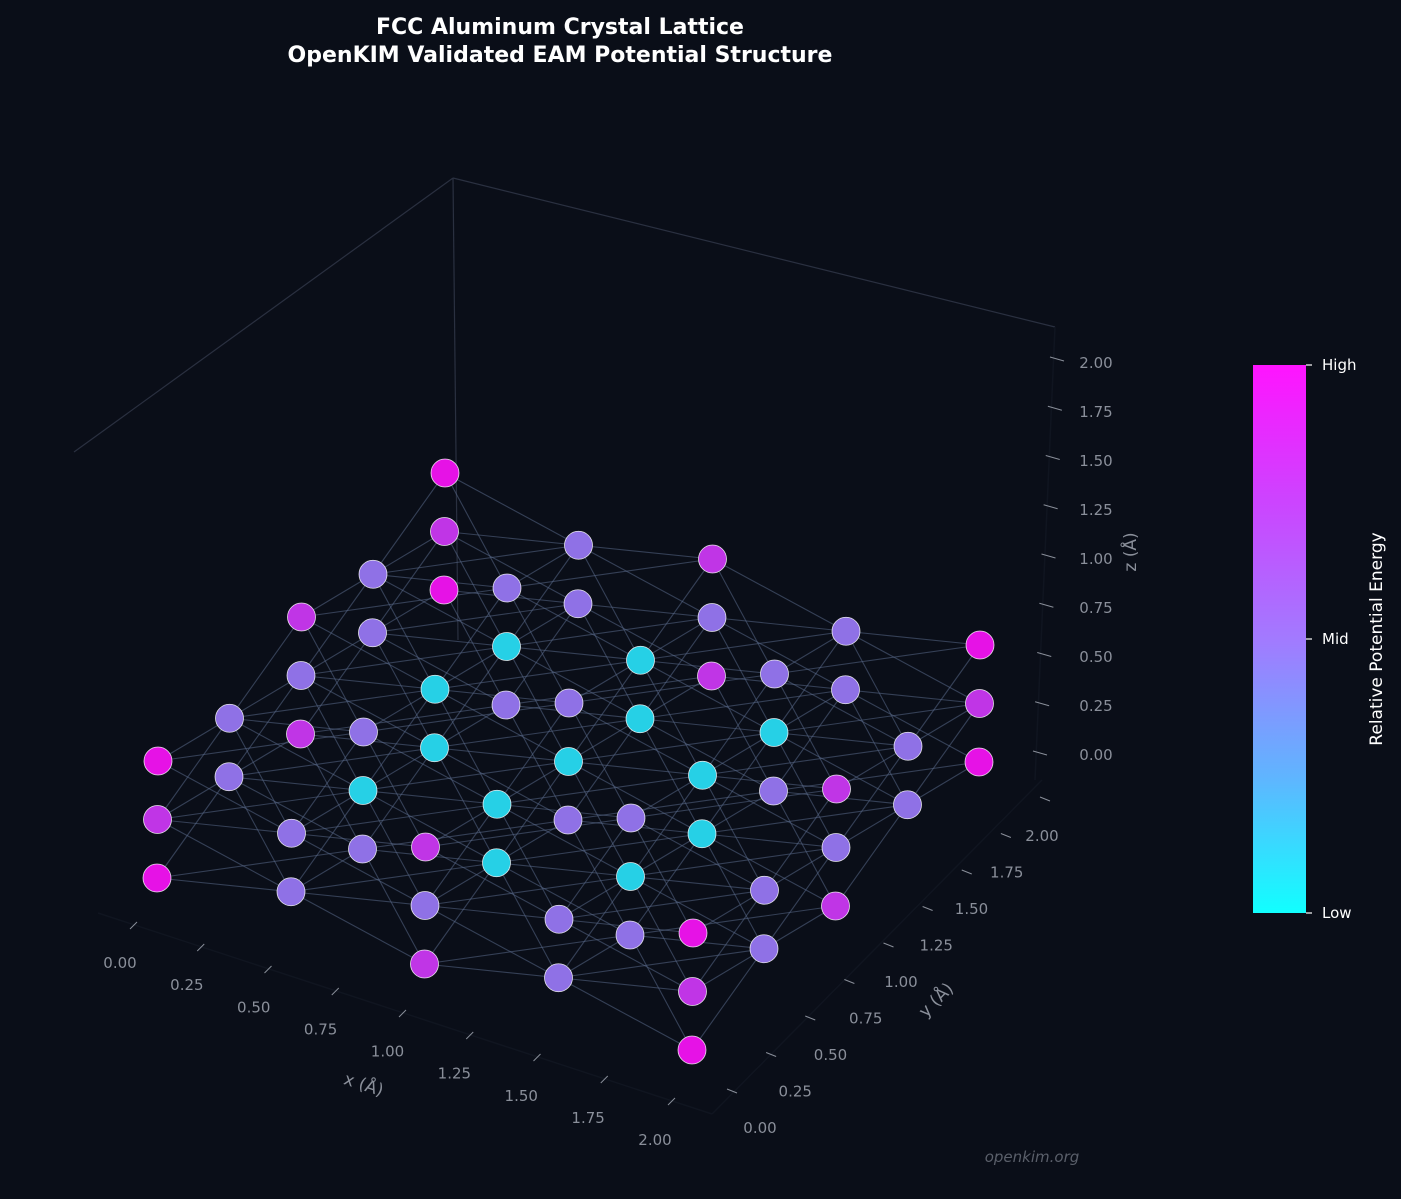 This screenshot has height=1199, width=1401. What do you see at coordinates (560, 27) in the screenshot?
I see `chart-title: FCC Aluminum Crystal Lattice` at bounding box center [560, 27].